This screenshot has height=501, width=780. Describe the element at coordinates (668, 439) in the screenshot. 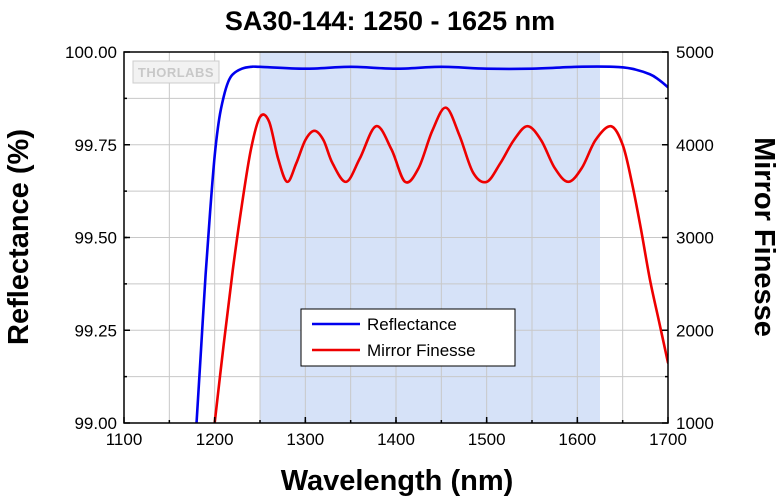

I see `x-tick-label: 1700` at that location.